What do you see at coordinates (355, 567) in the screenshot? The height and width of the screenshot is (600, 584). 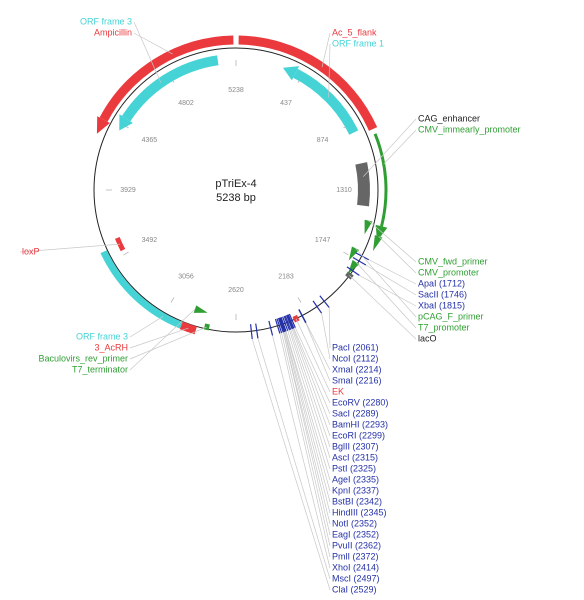 I see `site-label: XhoI (2414)` at bounding box center [355, 567].